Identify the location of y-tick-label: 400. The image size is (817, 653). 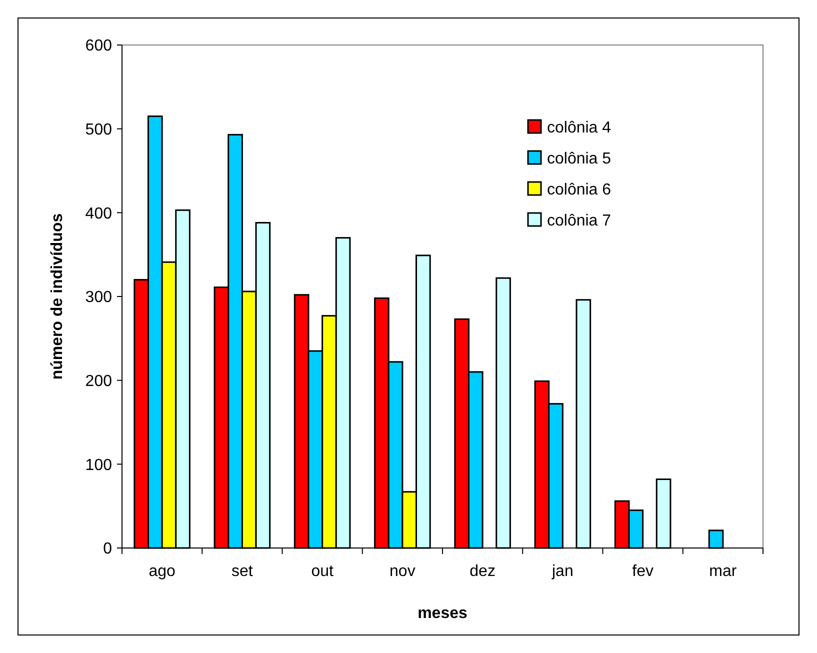
(98, 213).